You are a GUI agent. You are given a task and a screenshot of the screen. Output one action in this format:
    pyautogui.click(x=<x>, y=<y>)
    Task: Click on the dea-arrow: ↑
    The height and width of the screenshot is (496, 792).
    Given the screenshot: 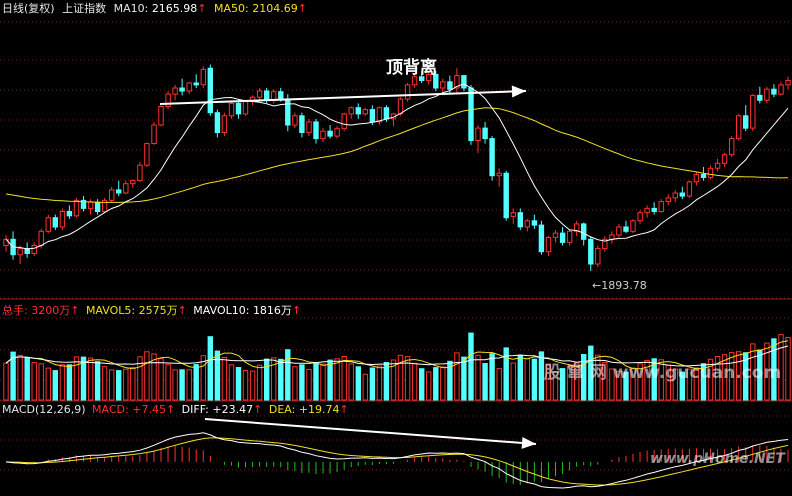 What is the action you would take?
    pyautogui.click(x=344, y=409)
    